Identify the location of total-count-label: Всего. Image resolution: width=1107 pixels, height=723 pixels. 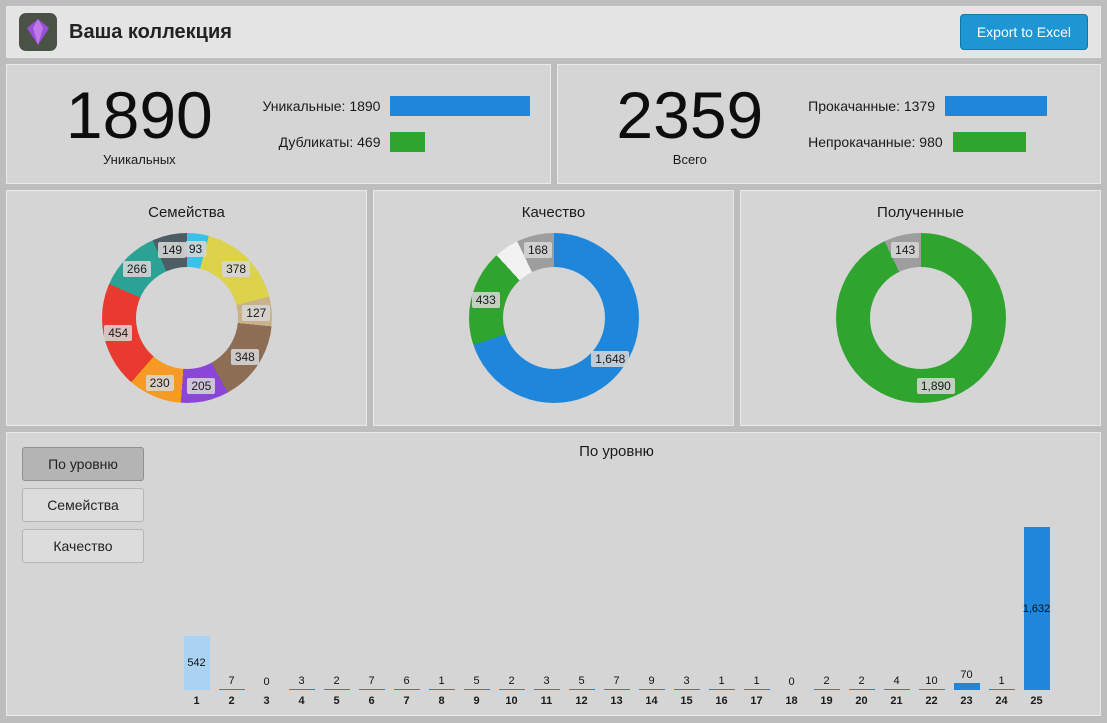
(689, 160).